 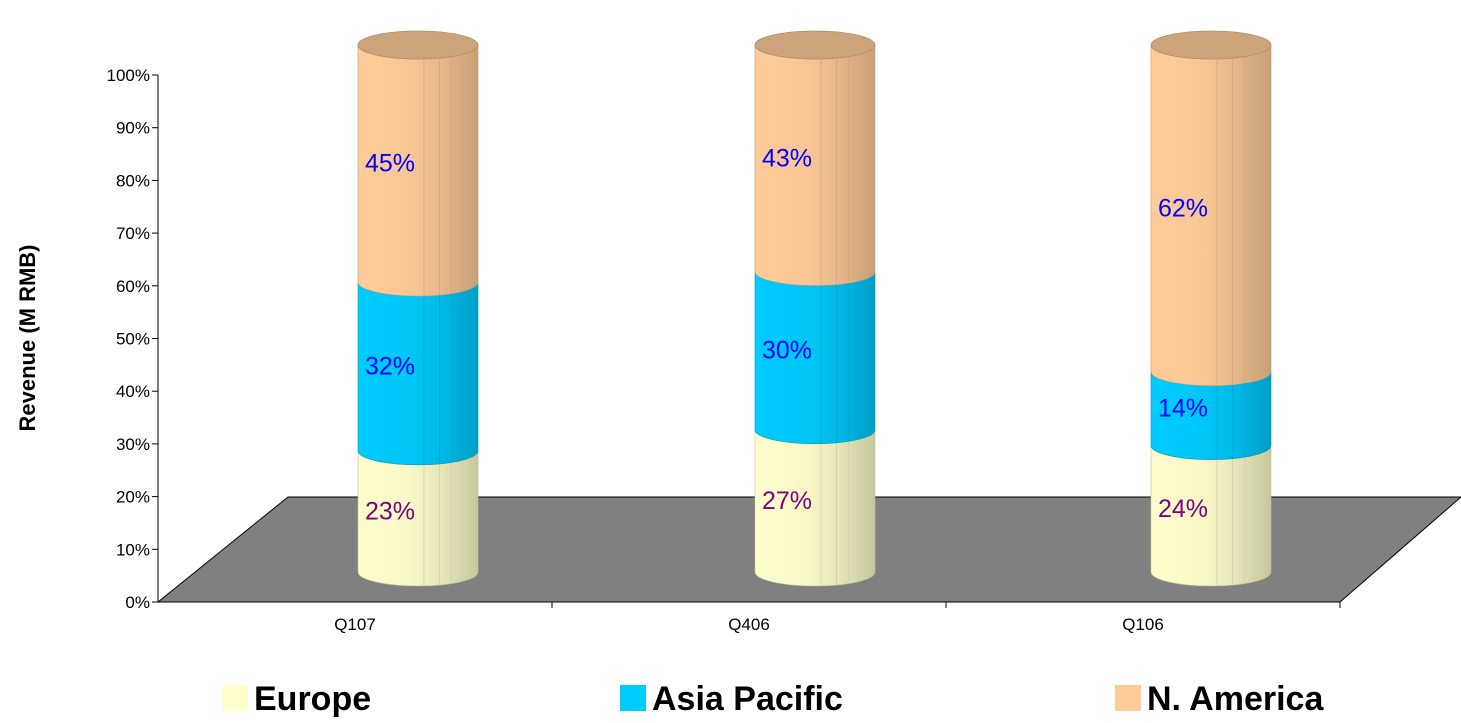 I want to click on y-tick-label: 60%, so click(x=133, y=286).